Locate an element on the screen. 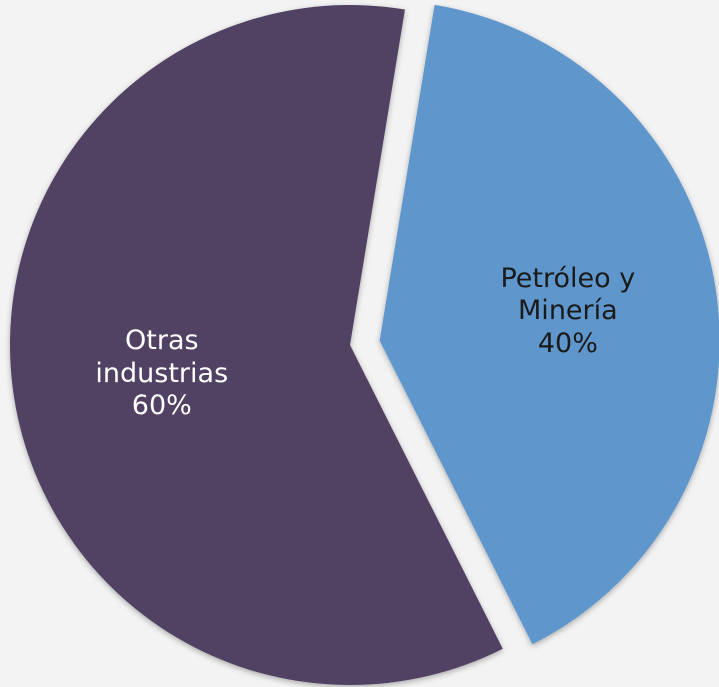 The image size is (719, 687). slice-label-text: Petróleo y Minería 40% is located at coordinates (568, 312).